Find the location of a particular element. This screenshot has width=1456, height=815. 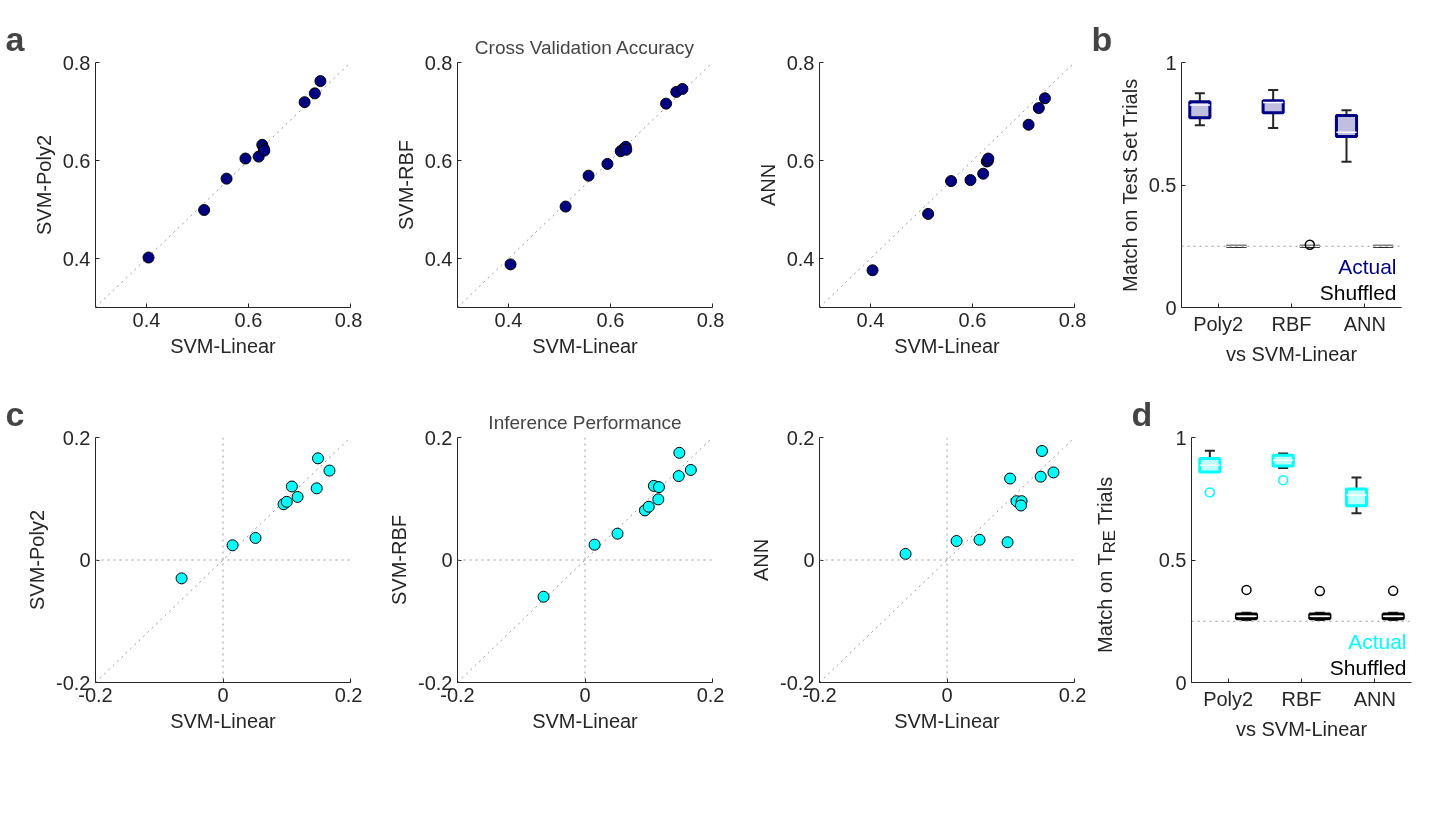

text: b is located at coordinates (1102, 38).